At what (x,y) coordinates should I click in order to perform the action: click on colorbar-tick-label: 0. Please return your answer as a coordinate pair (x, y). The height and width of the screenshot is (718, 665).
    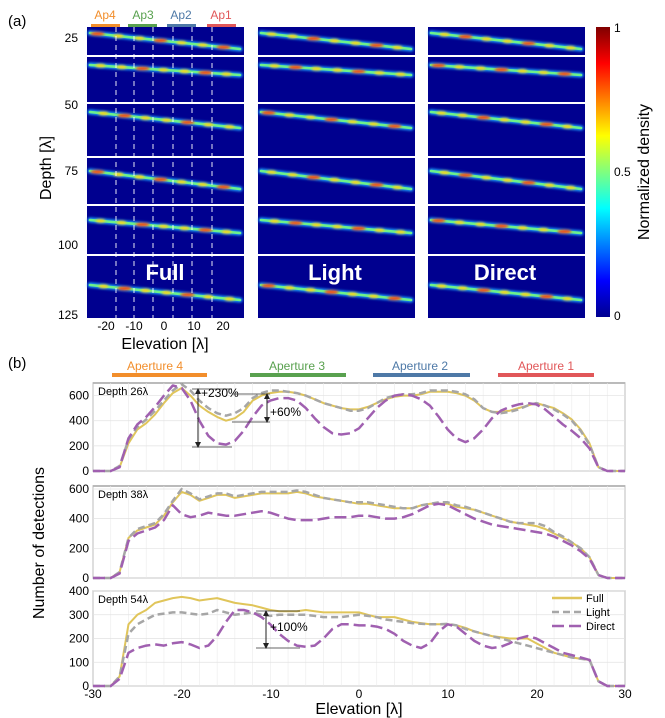
    Looking at the image, I should click on (617, 316).